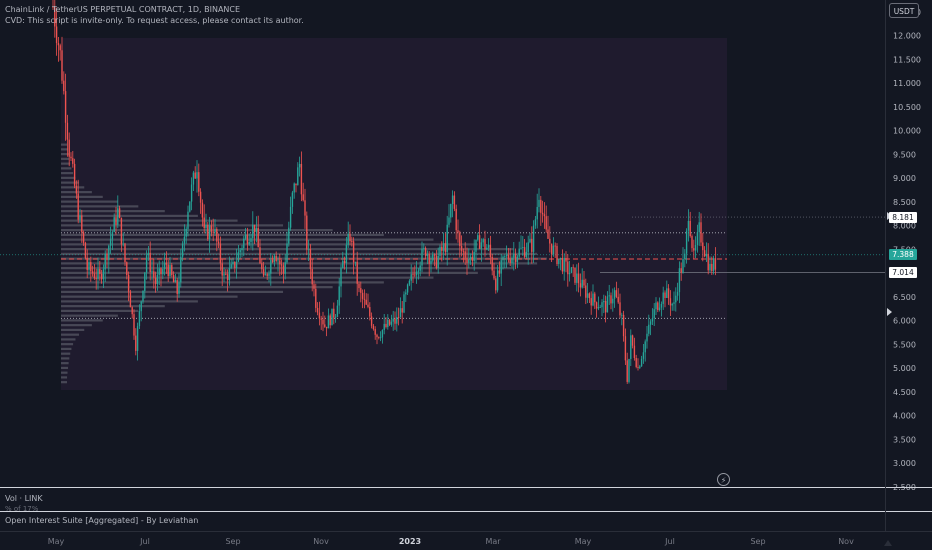 The image size is (932, 550). What do you see at coordinates (904, 10) in the screenshot?
I see `currency-button: USDT` at bounding box center [904, 10].